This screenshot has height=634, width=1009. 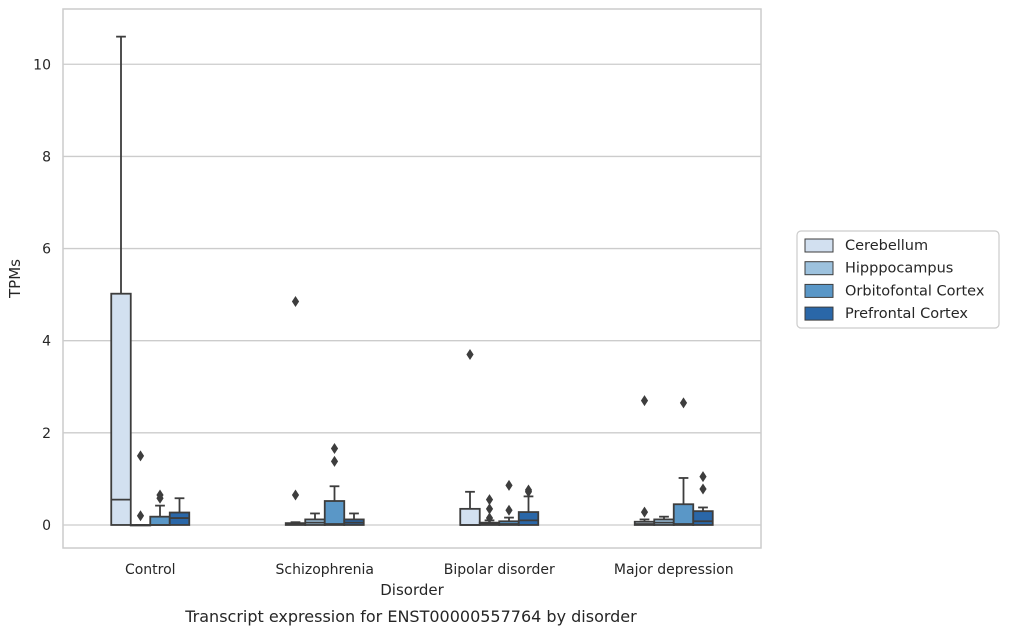 I want to click on x-tick-label: Major depression, so click(x=674, y=570).